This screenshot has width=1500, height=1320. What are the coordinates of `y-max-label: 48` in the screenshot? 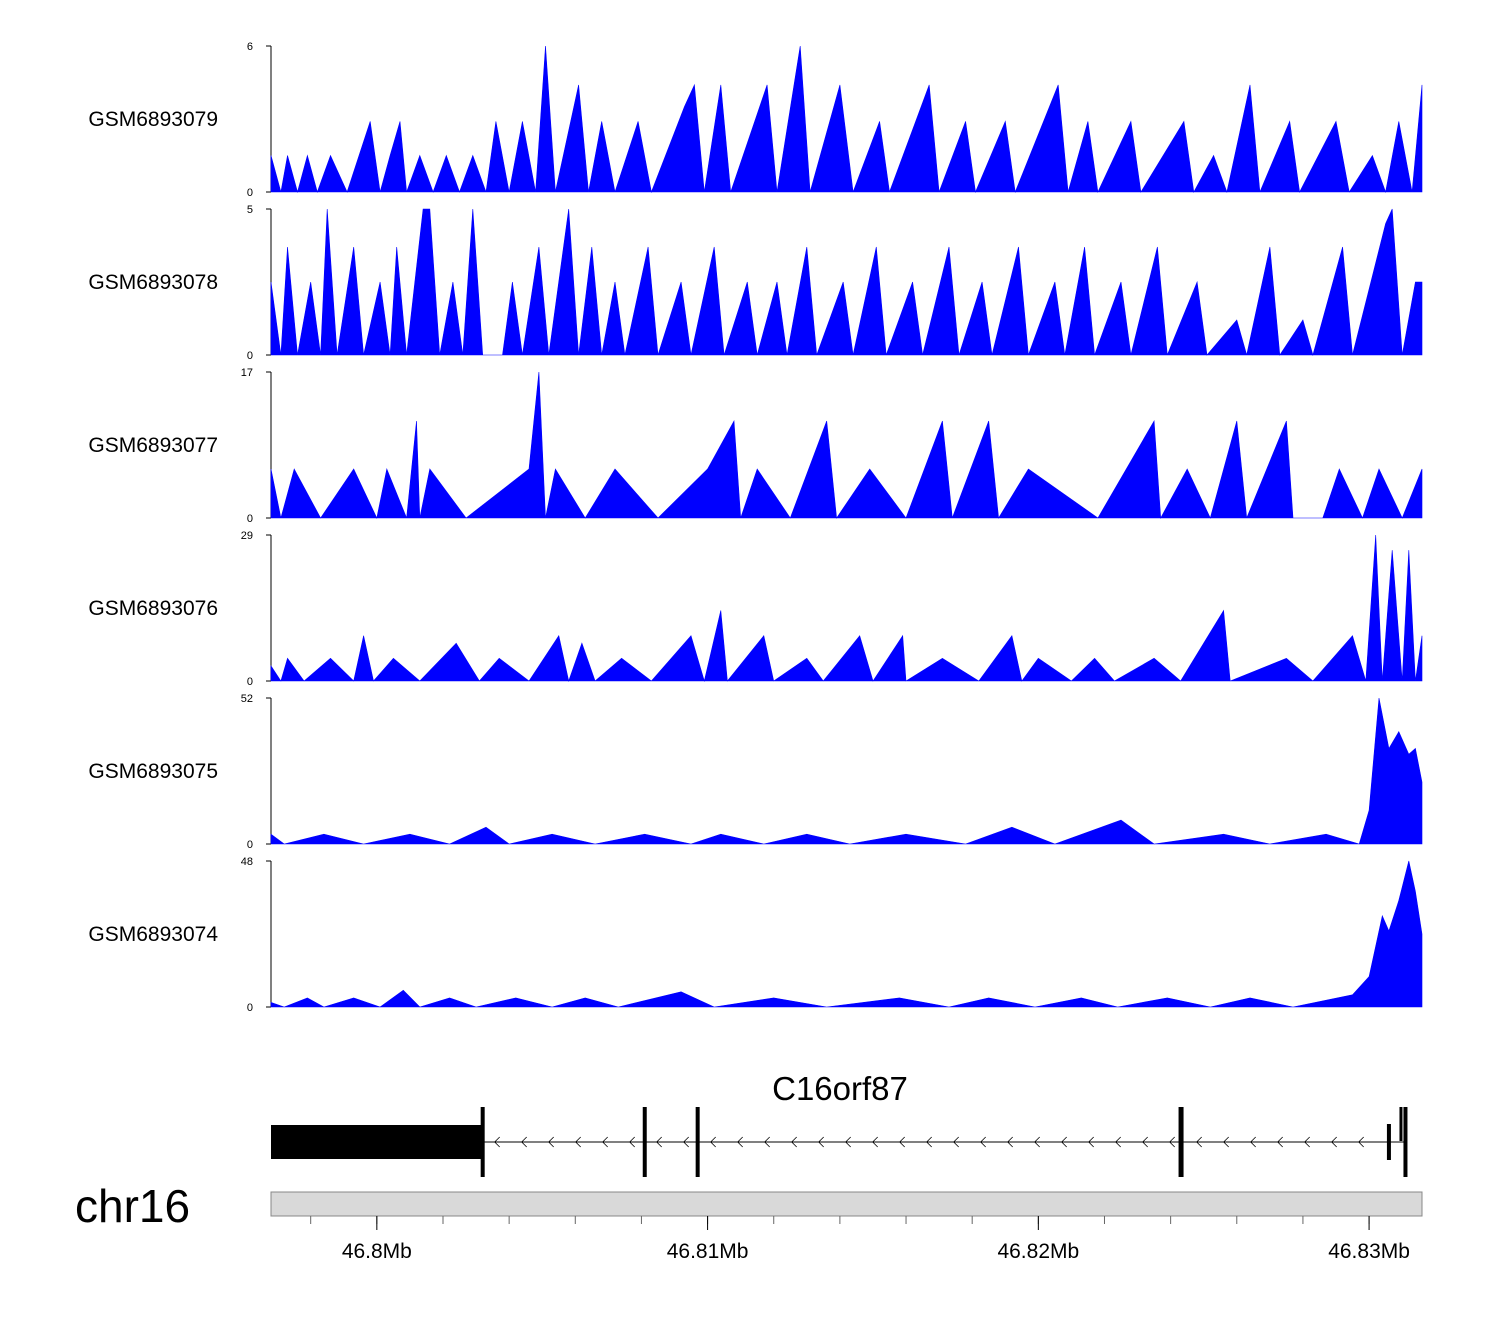 It's located at (247, 862).